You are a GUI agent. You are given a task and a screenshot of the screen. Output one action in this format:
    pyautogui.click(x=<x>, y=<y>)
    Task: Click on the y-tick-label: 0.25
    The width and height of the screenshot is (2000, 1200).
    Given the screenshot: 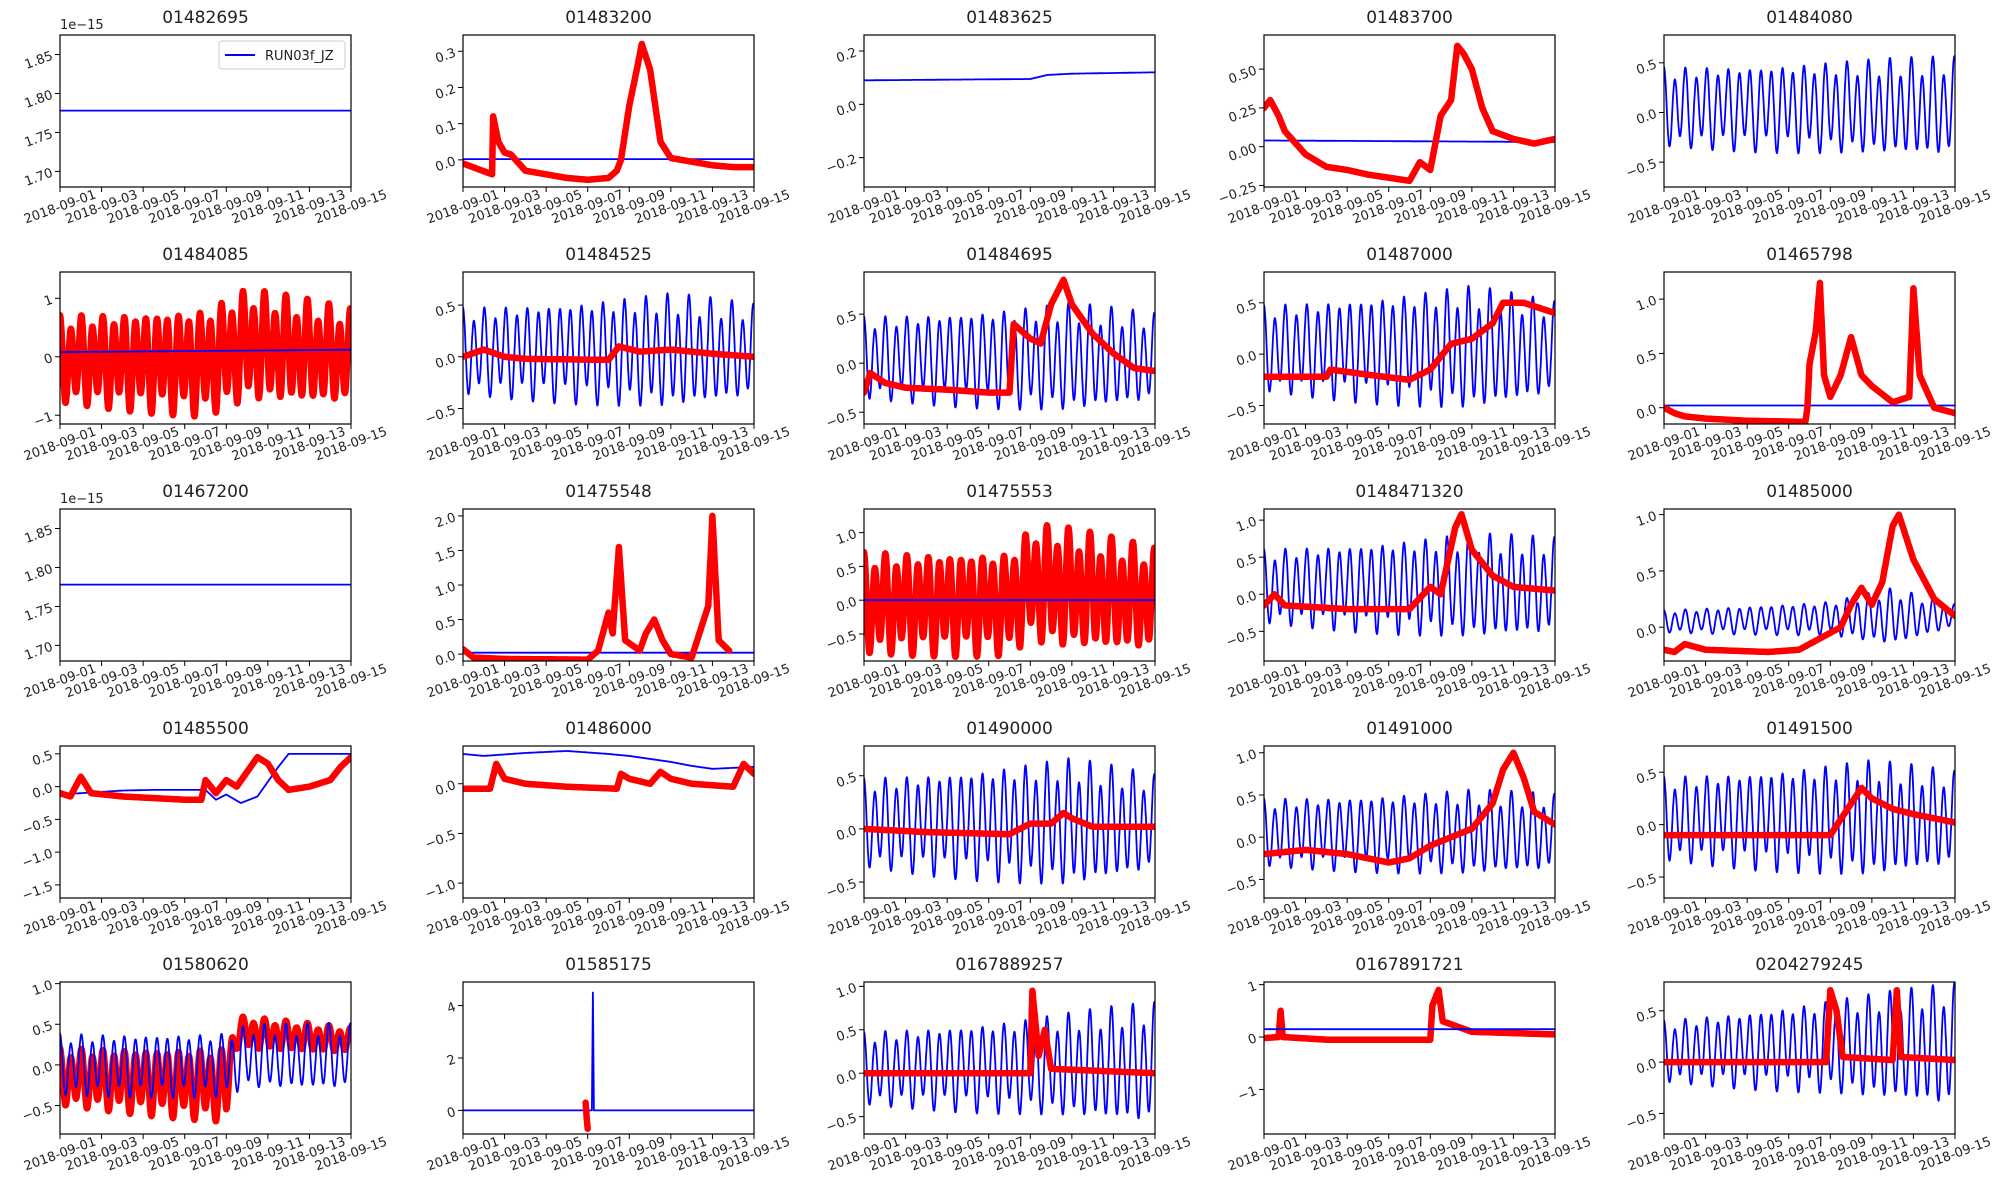 What is the action you would take?
    pyautogui.click(x=1243, y=114)
    